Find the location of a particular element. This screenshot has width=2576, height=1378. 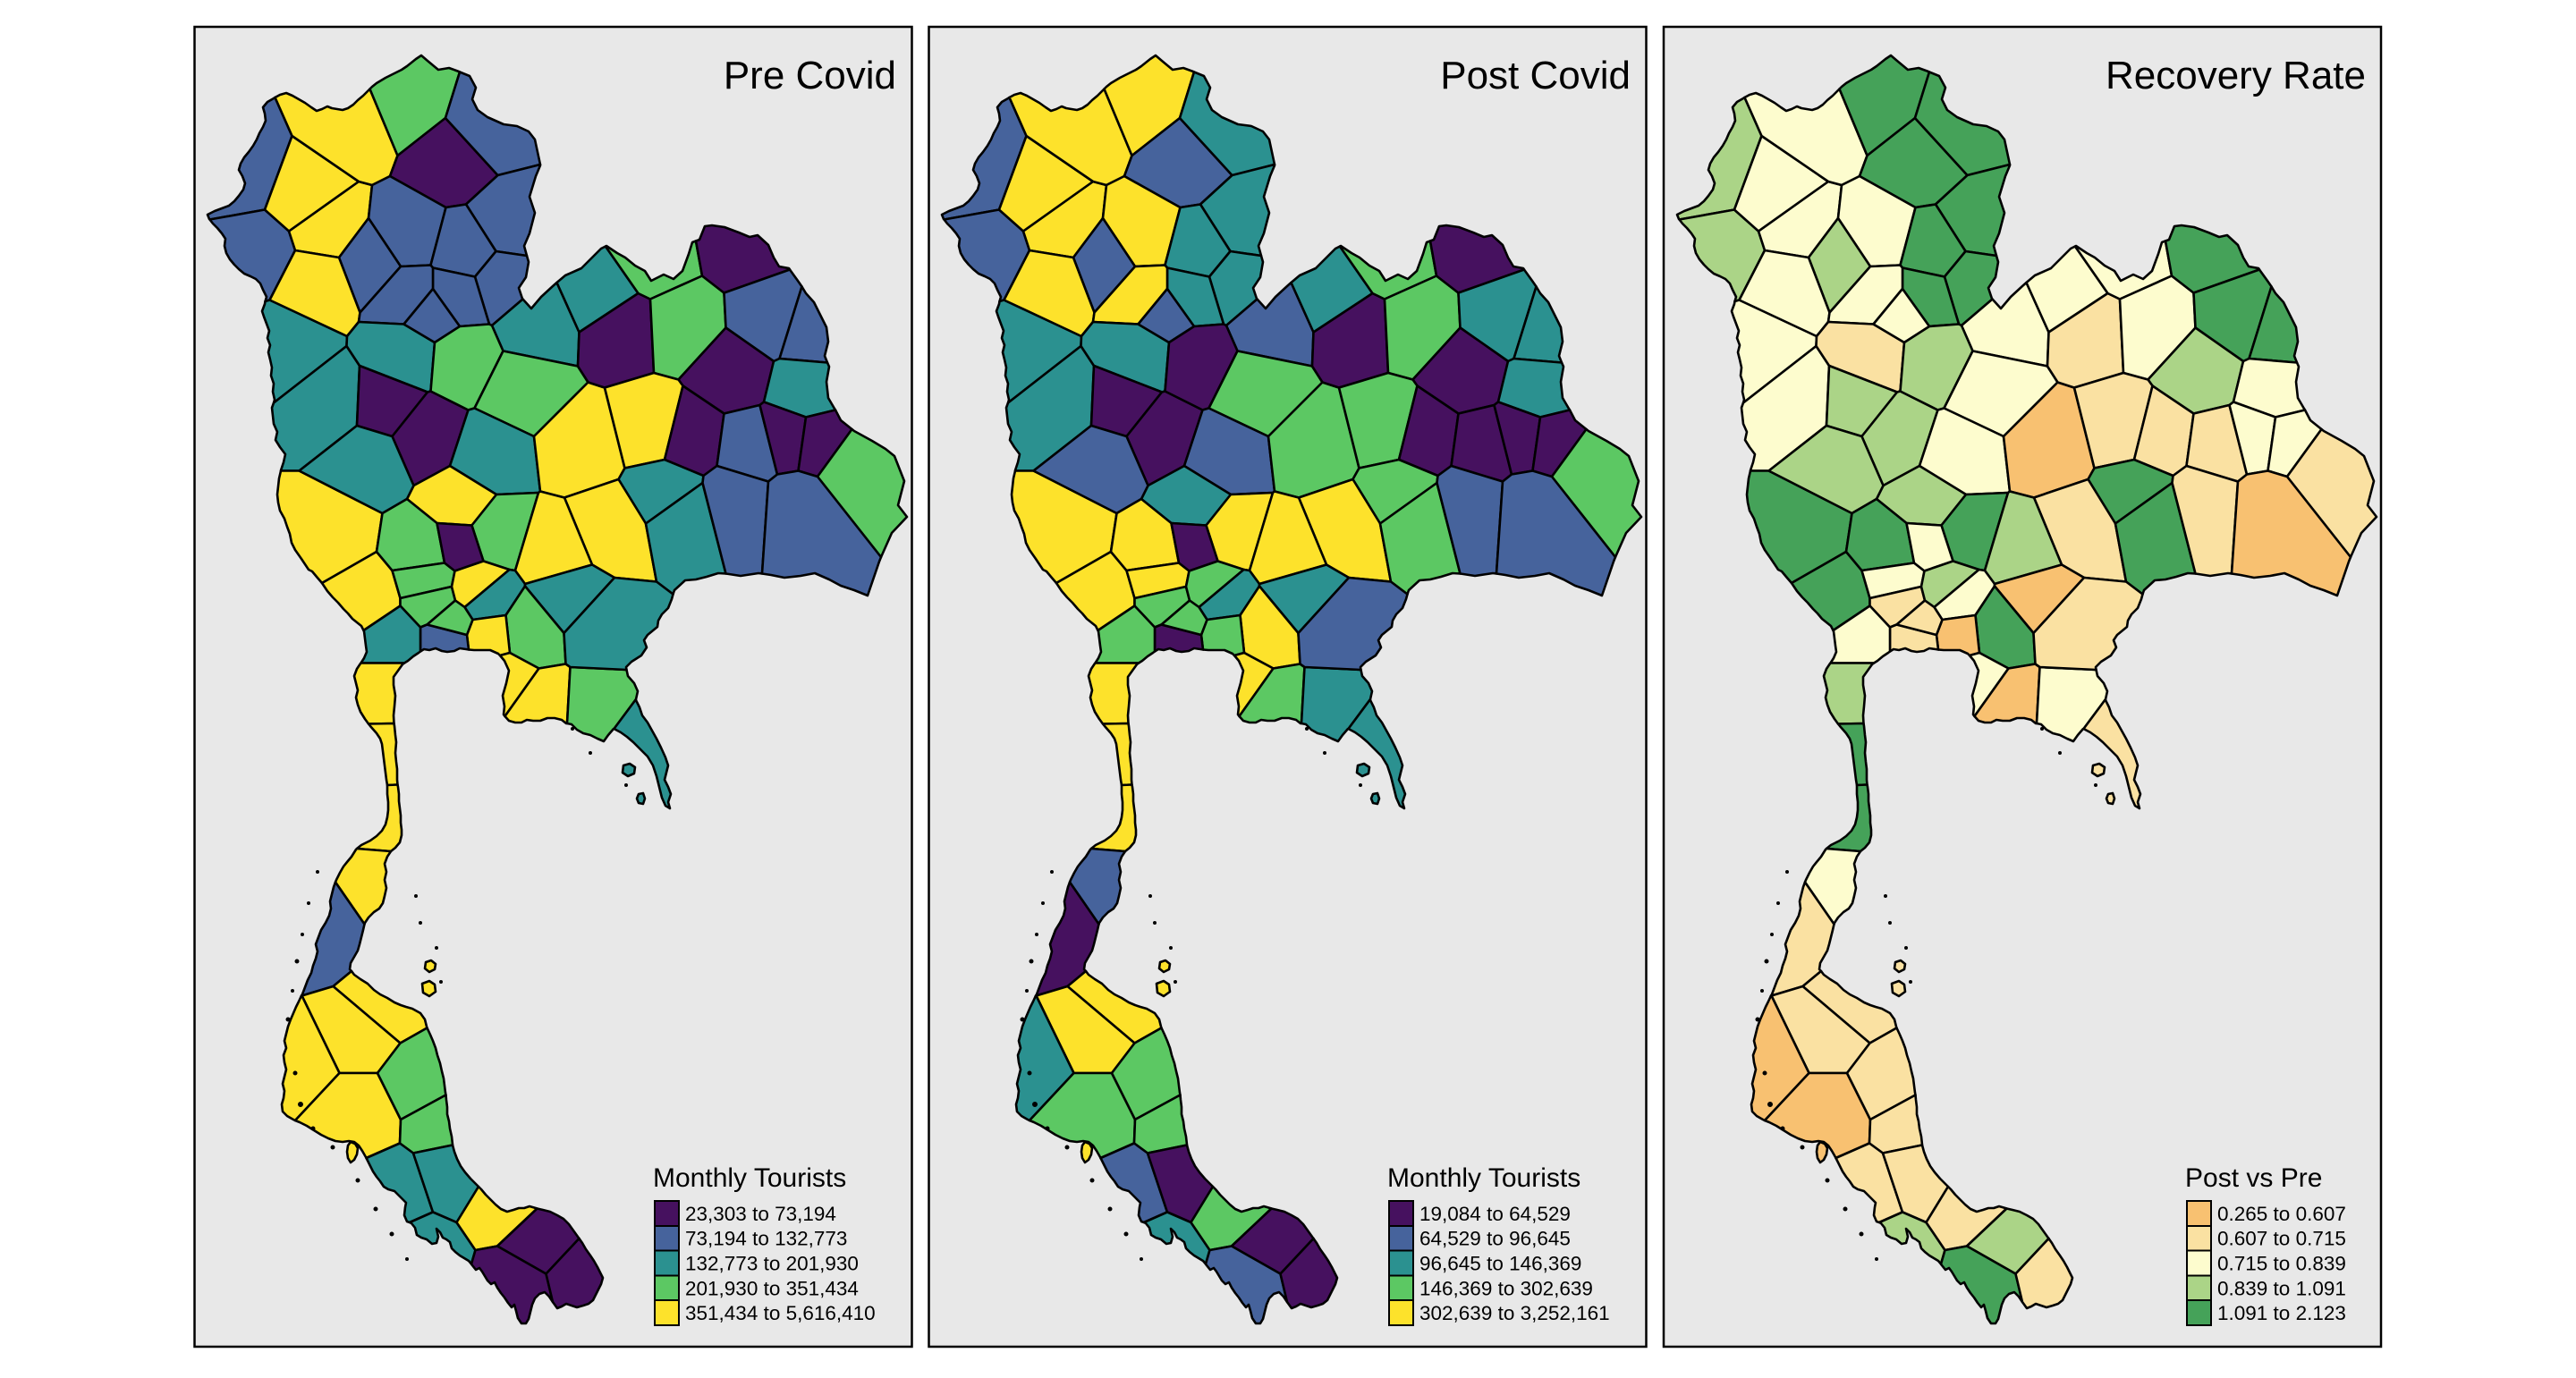

svg-text: 1.091 to 2.123 is located at coordinates (2281, 1313).